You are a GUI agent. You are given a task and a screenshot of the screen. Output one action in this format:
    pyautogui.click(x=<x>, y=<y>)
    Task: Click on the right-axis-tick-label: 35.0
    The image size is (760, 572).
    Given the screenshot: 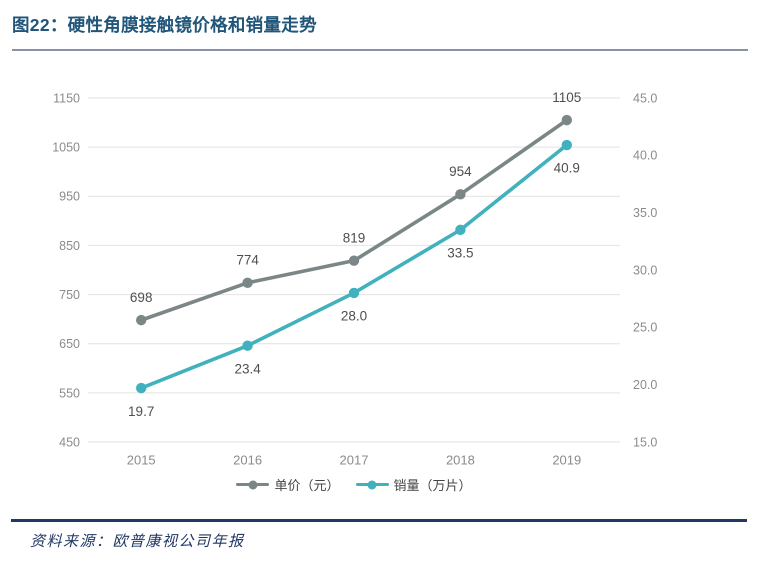 What is the action you would take?
    pyautogui.click(x=645, y=213)
    